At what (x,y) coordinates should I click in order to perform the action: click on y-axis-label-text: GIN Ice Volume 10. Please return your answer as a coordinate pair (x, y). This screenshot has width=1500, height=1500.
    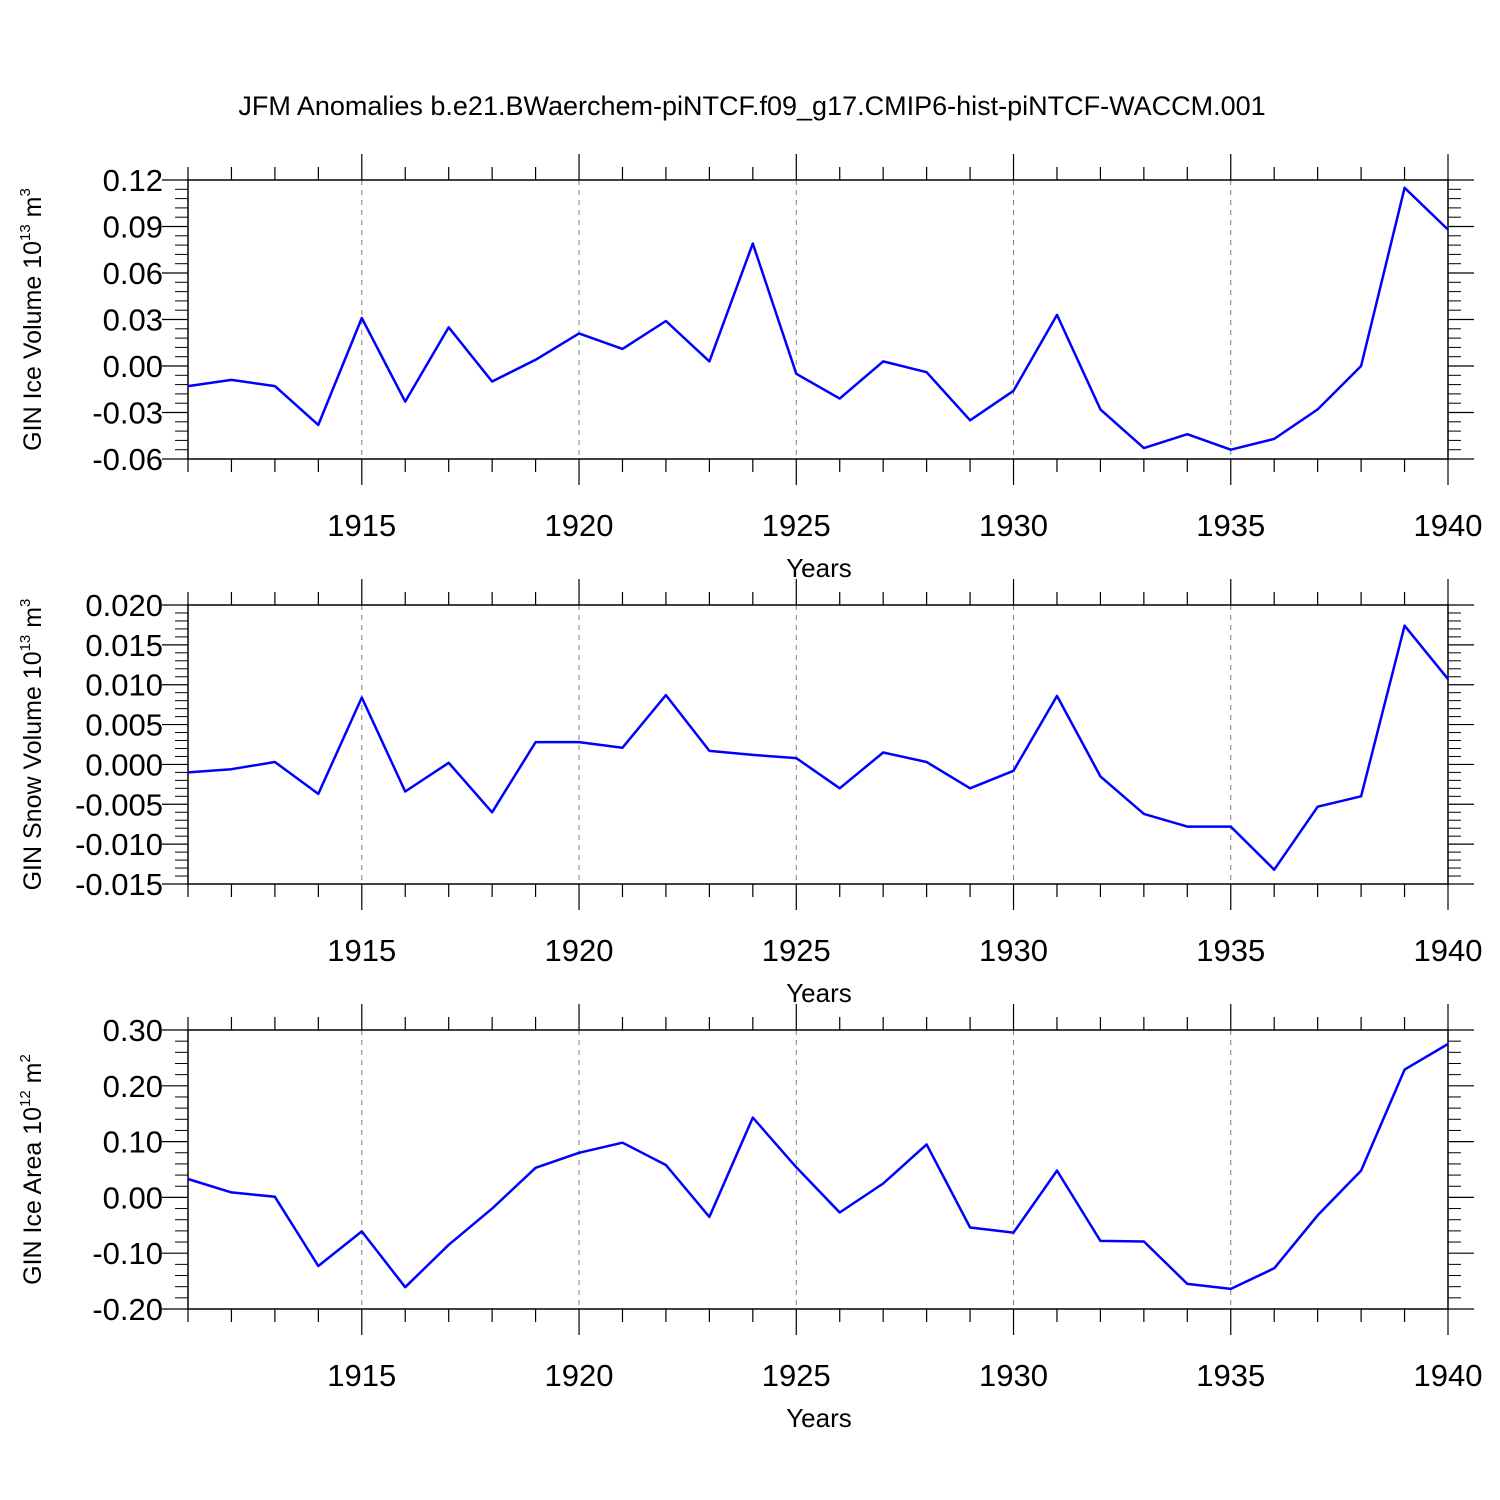
    Looking at the image, I should click on (33, 346).